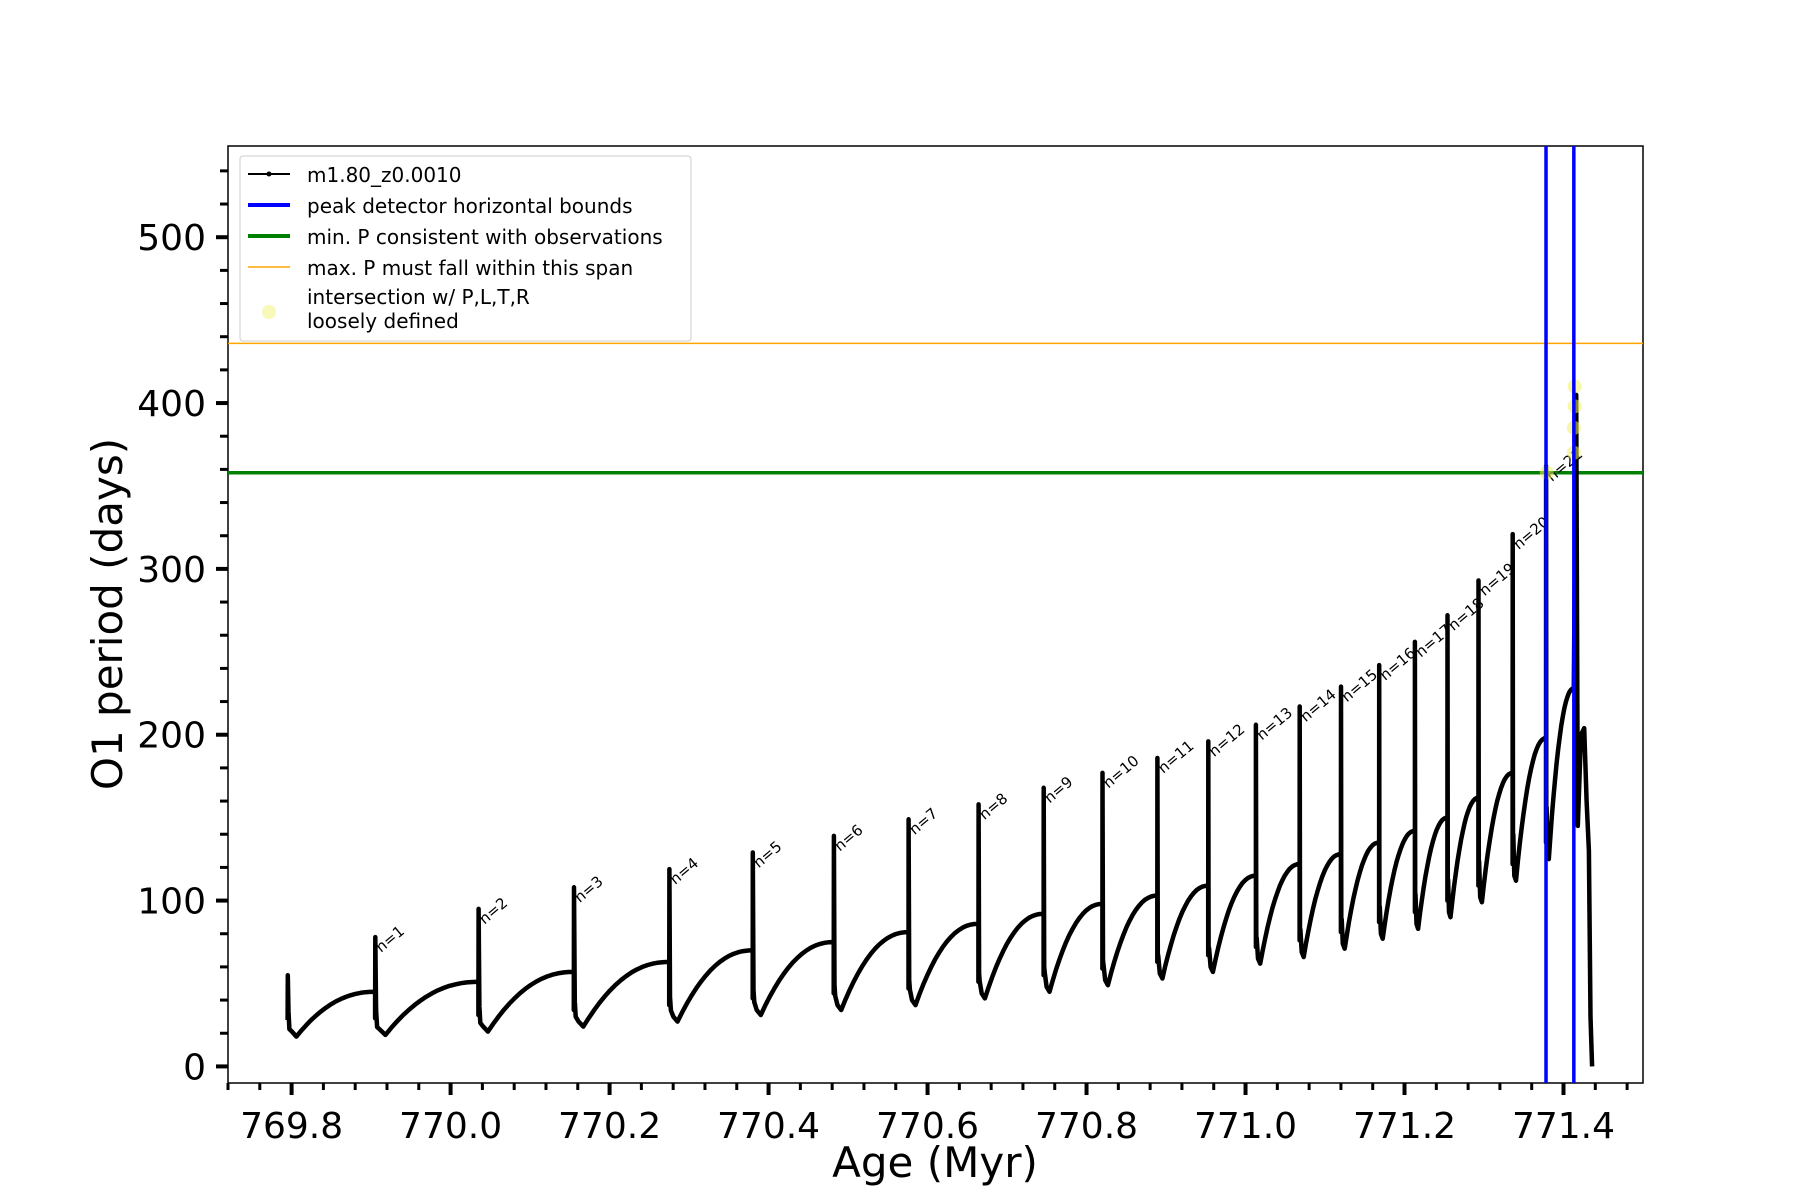 This screenshot has height=1200, width=1800. Describe the element at coordinates (1120, 772) in the screenshot. I see `peak-label-10: n=10` at that location.